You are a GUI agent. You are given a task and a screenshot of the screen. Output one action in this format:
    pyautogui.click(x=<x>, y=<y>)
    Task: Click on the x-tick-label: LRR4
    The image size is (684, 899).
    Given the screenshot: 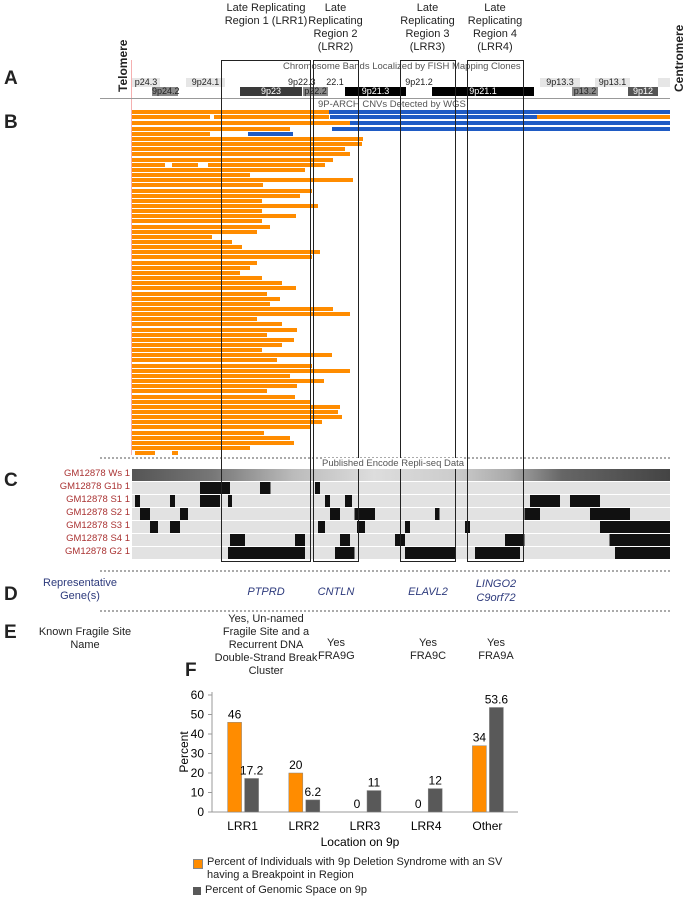 What is the action you would take?
    pyautogui.click(x=426, y=826)
    